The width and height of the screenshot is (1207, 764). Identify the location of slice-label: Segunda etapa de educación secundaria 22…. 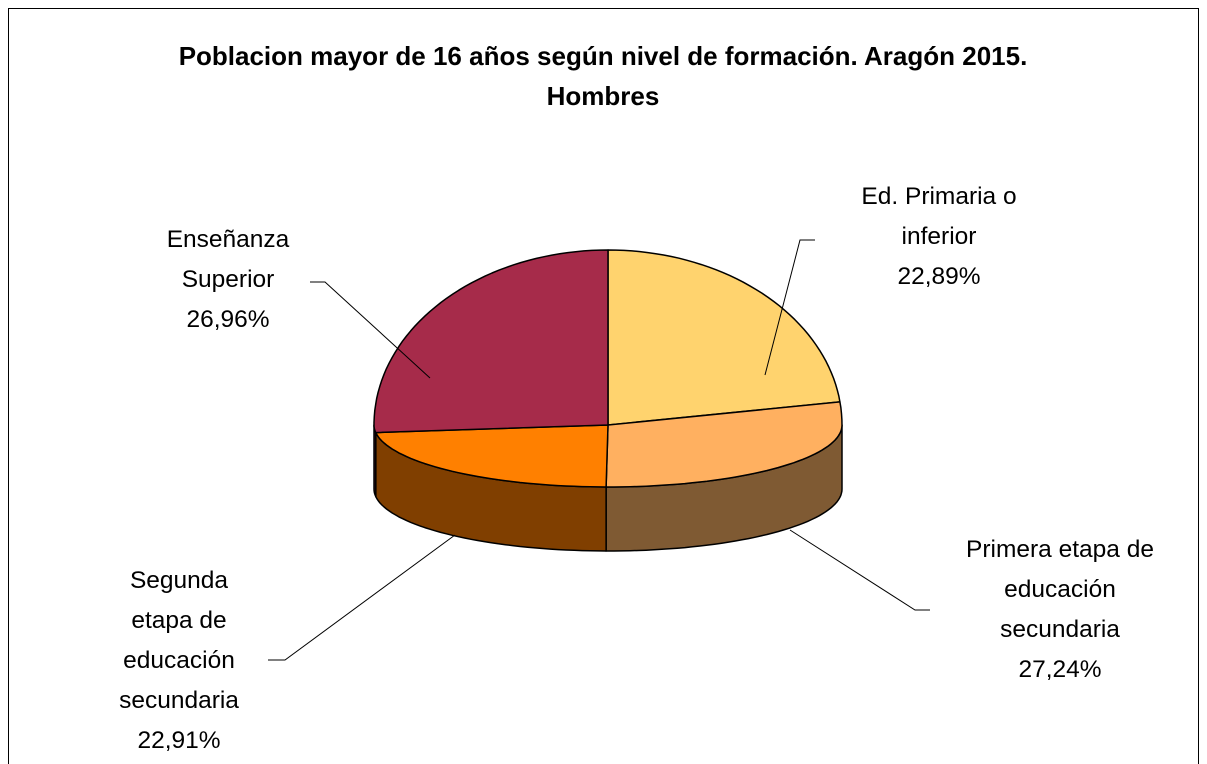
(179, 661).